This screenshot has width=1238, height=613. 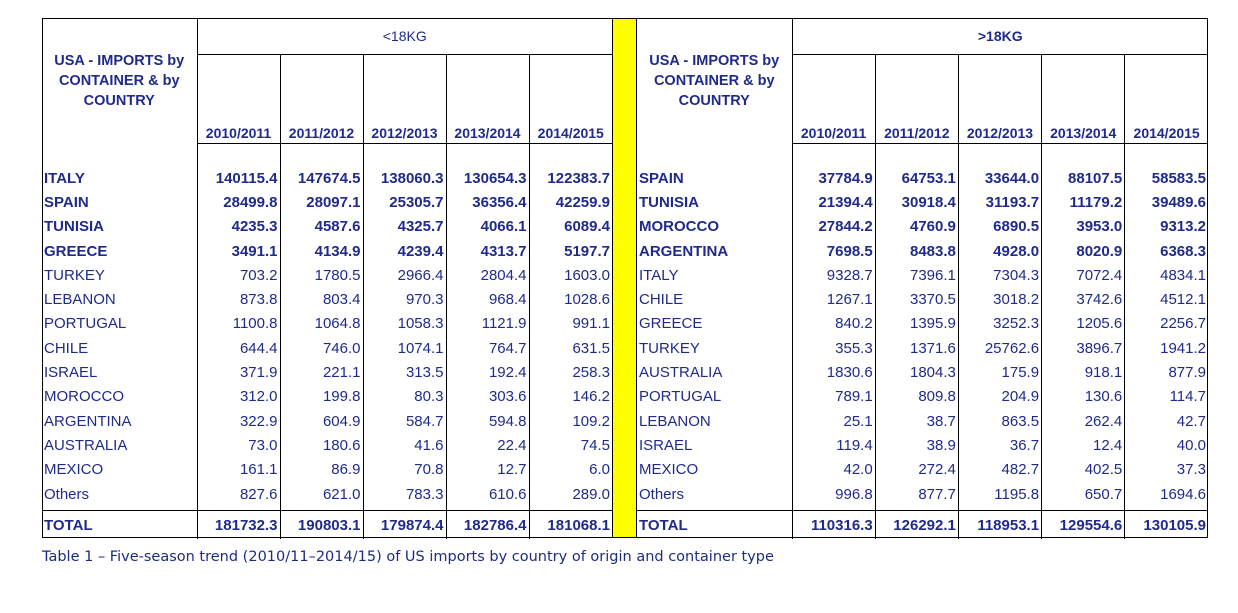 I want to click on value-cell: 42.7, so click(x=1166, y=421).